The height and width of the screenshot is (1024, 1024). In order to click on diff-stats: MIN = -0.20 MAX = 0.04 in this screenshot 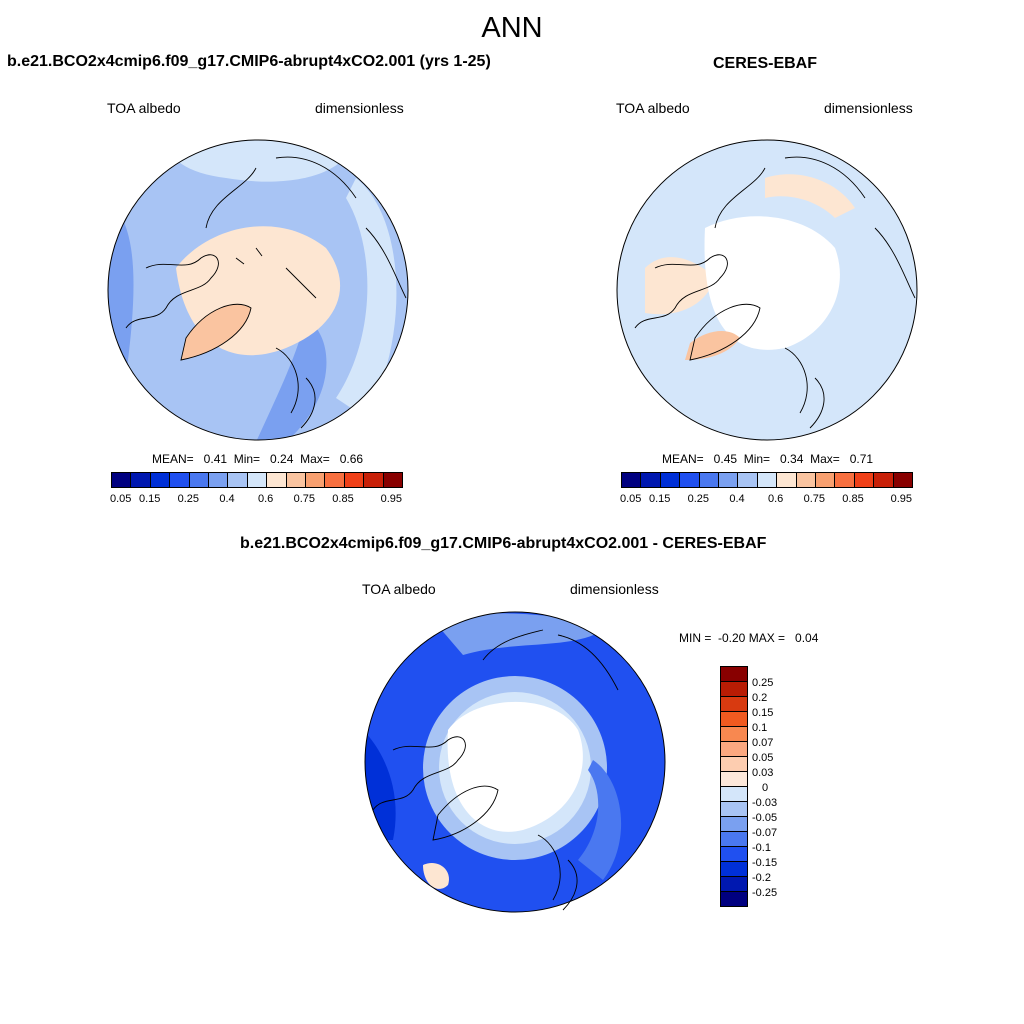, I will do `click(749, 638)`.